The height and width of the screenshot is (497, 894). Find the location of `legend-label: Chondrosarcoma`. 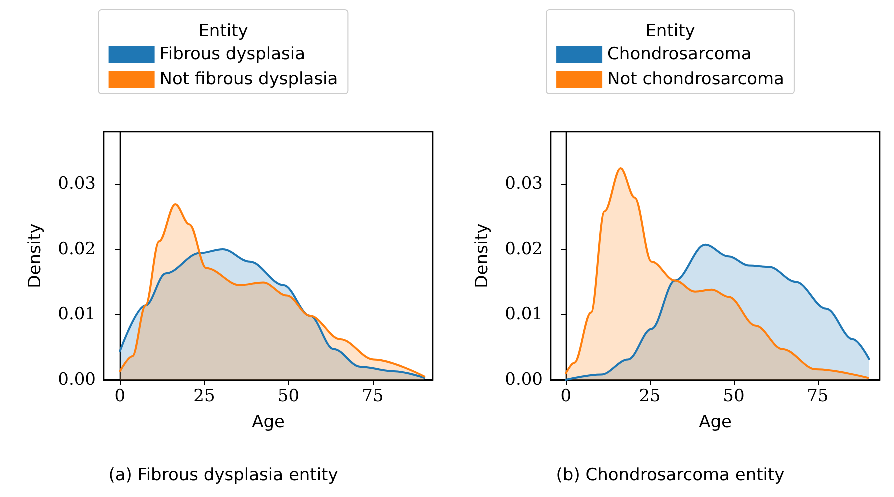

legend-label: Chondrosarcoma is located at coordinates (680, 54).